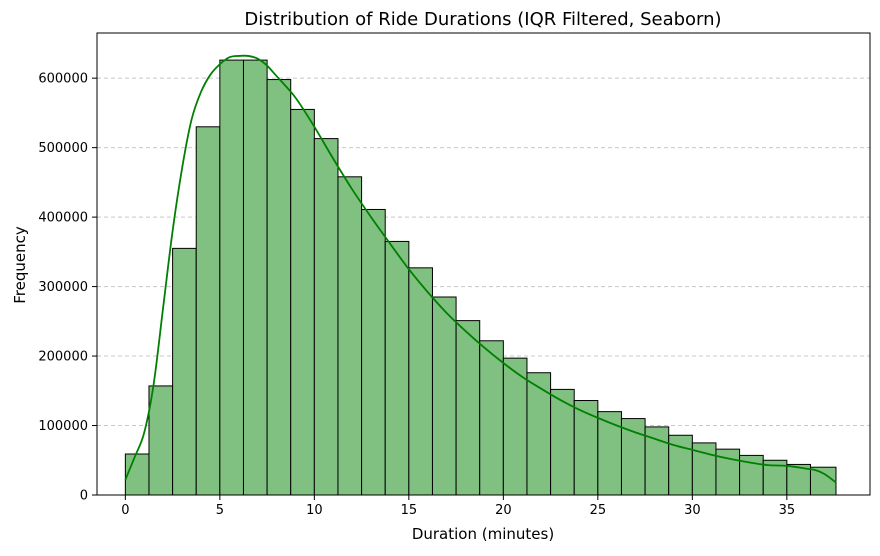 The height and width of the screenshot is (556, 880). Describe the element at coordinates (598, 510) in the screenshot. I see `x-tick-label: 25` at that location.